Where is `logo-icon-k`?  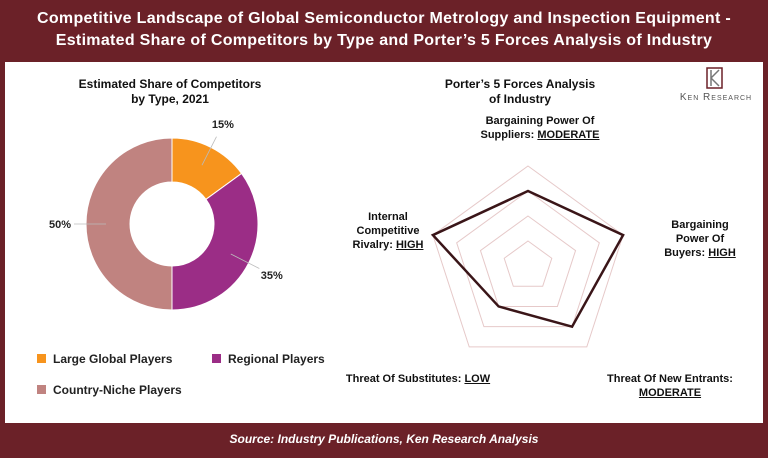 logo-icon-k is located at coordinates (715, 78).